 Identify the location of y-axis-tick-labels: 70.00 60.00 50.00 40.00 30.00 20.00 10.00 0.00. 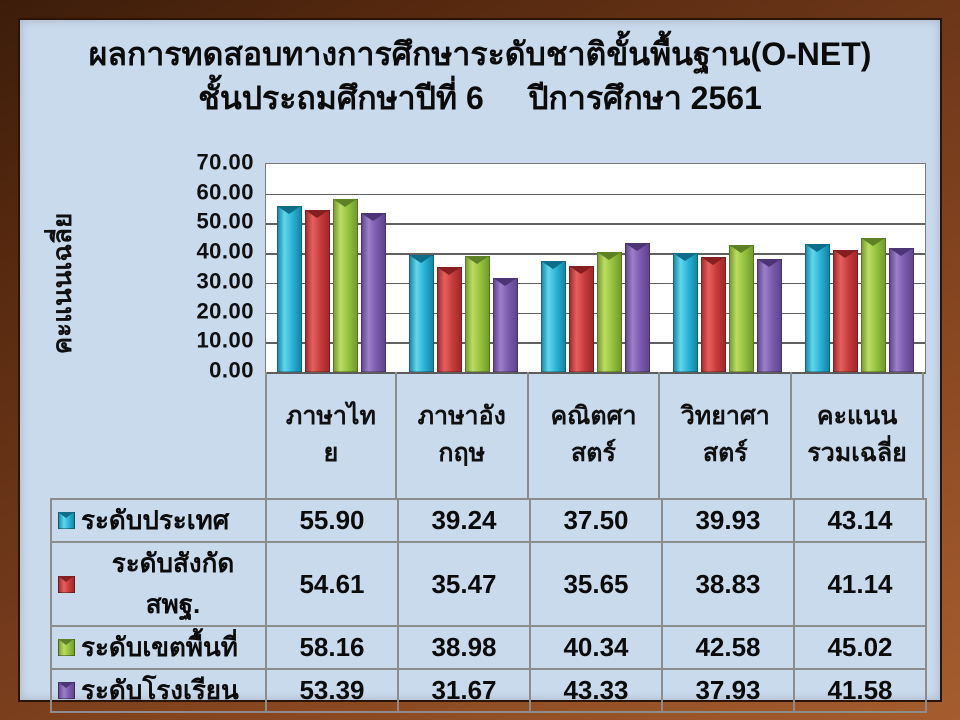
(196, 265).